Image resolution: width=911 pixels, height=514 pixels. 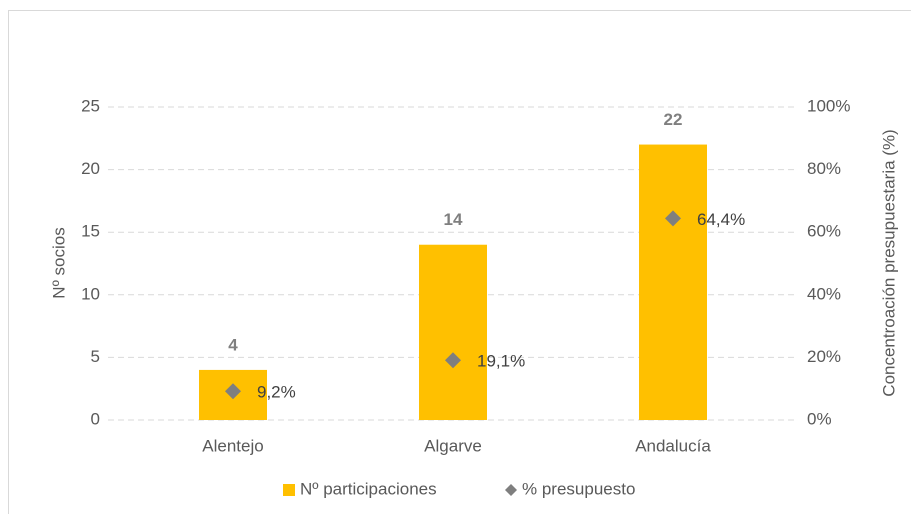 What do you see at coordinates (90, 105) in the screenshot?
I see `y-tick-label: 25` at bounding box center [90, 105].